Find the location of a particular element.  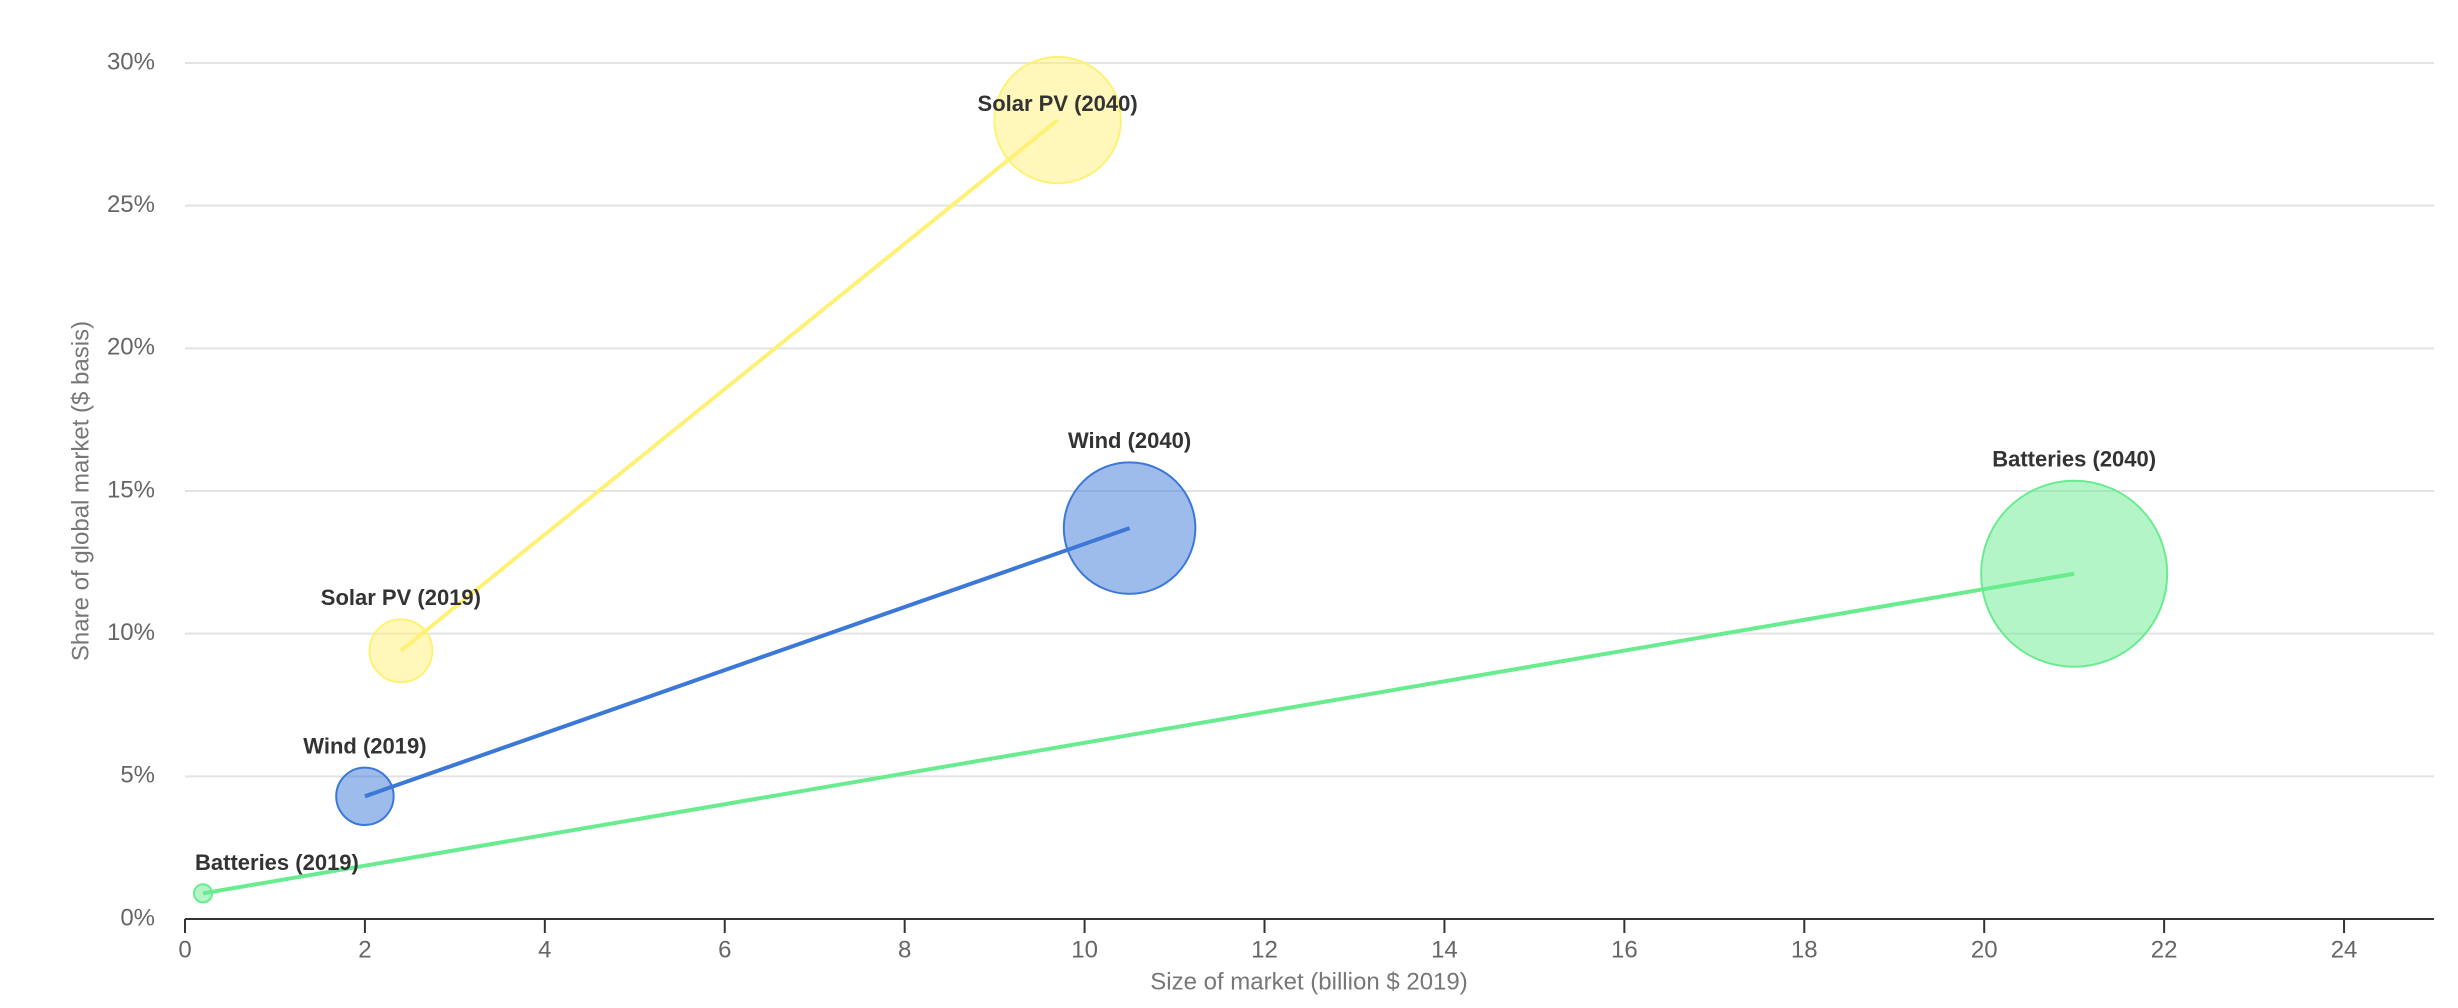

point-label: Wind (2040) is located at coordinates (1129, 440).